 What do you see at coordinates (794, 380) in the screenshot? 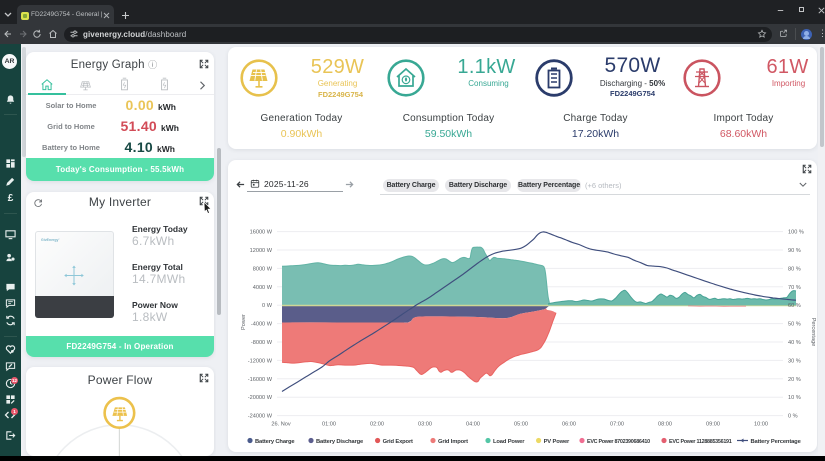
I see `svg-text: 20 %` at bounding box center [794, 380].